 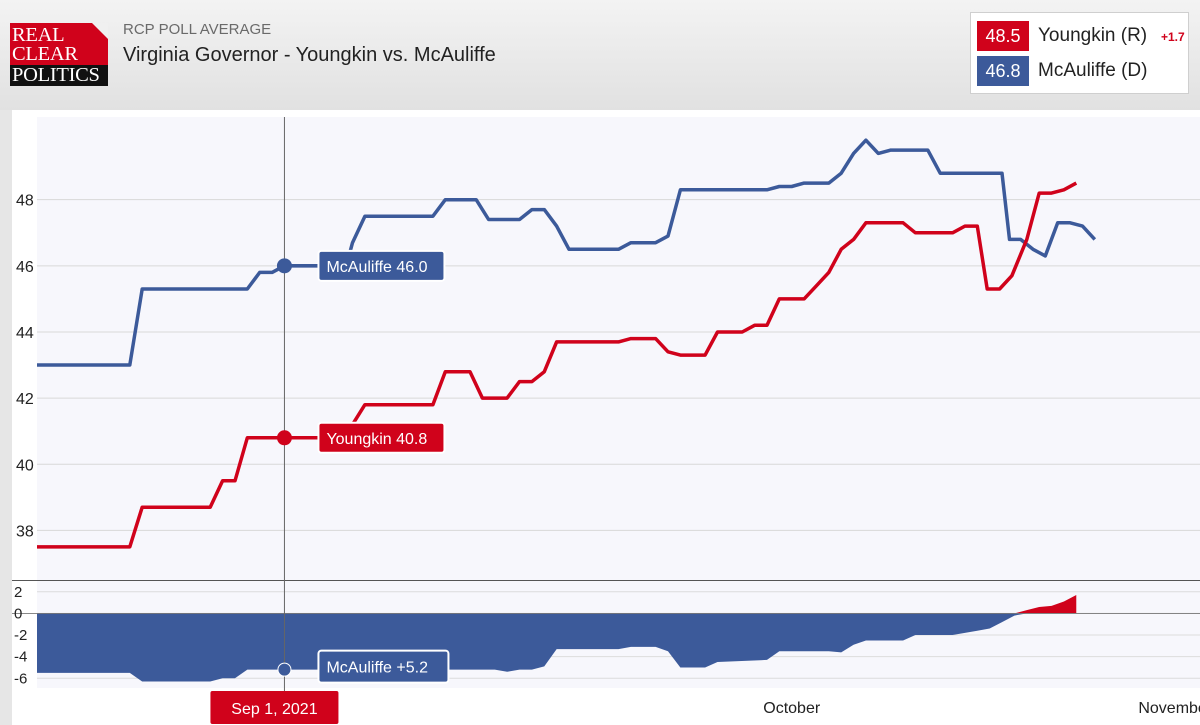 What do you see at coordinates (38, 35) in the screenshot?
I see `logo-line-real: REAL` at bounding box center [38, 35].